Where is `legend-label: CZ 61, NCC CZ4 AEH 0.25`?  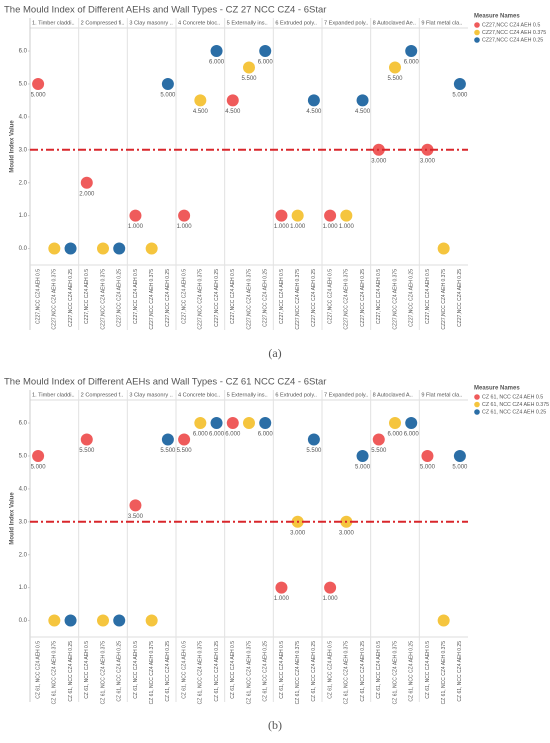 legend-label: CZ 61, NCC CZ4 AEH 0.25 is located at coordinates (514, 412).